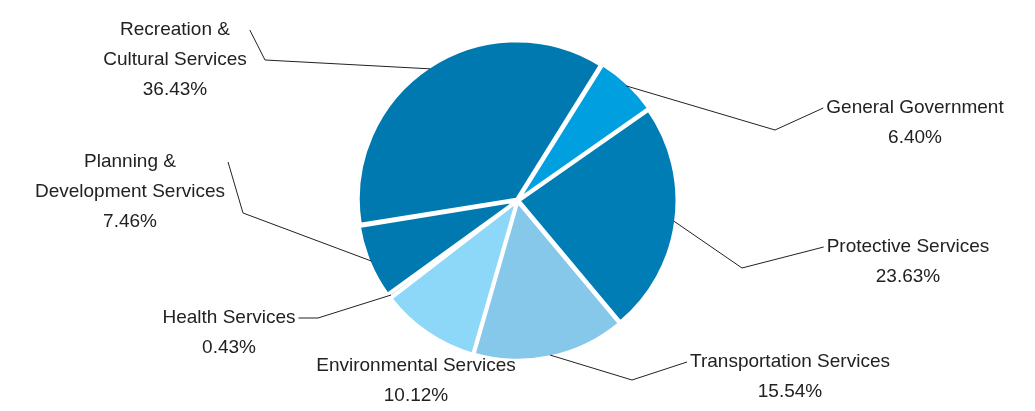 The image size is (1035, 411). I want to click on slice-label: Health Services, so click(229, 316).